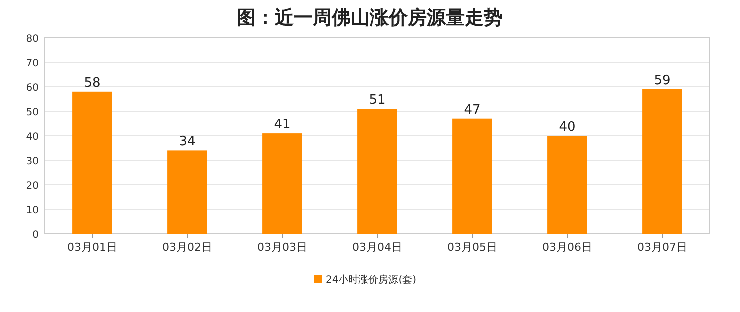  Describe the element at coordinates (370, 18) in the screenshot. I see `chart-title: 图：近一周佛山涨价房源量走势` at that location.